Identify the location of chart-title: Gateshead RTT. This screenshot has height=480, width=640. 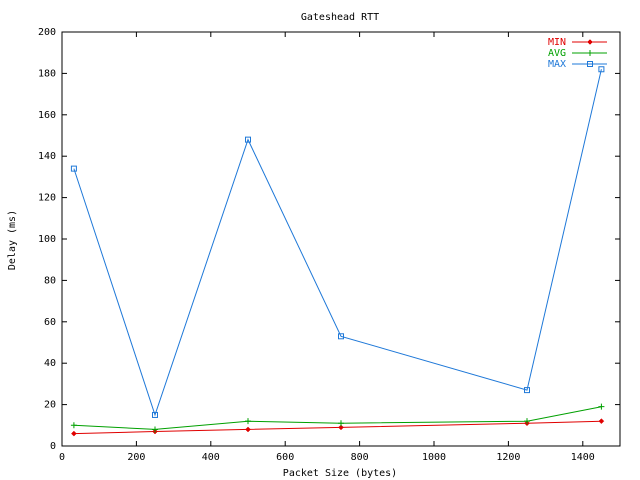
(340, 17).